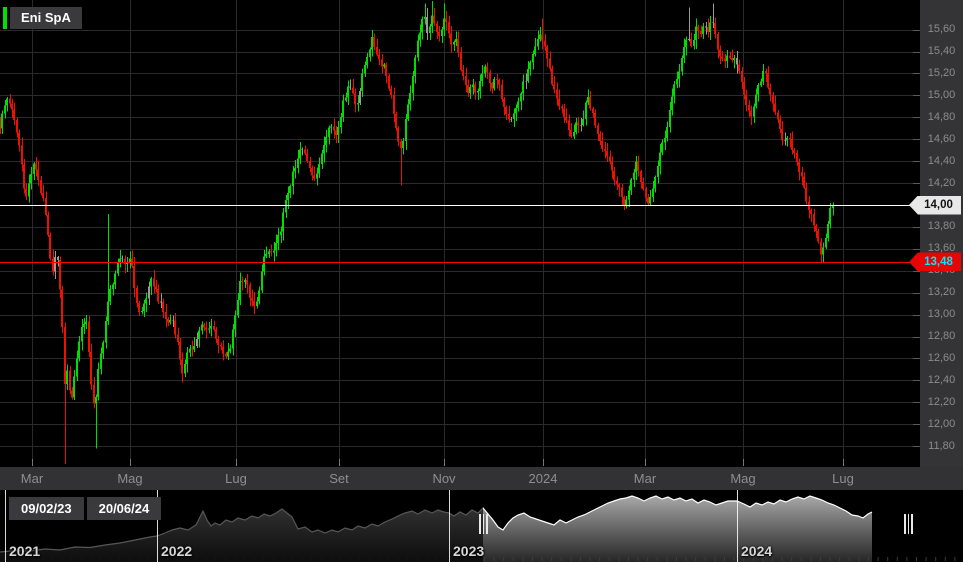 Image resolution: width=963 pixels, height=562 pixels. What do you see at coordinates (177, 551) in the screenshot?
I see `navigator-year-label: 2022` at bounding box center [177, 551].